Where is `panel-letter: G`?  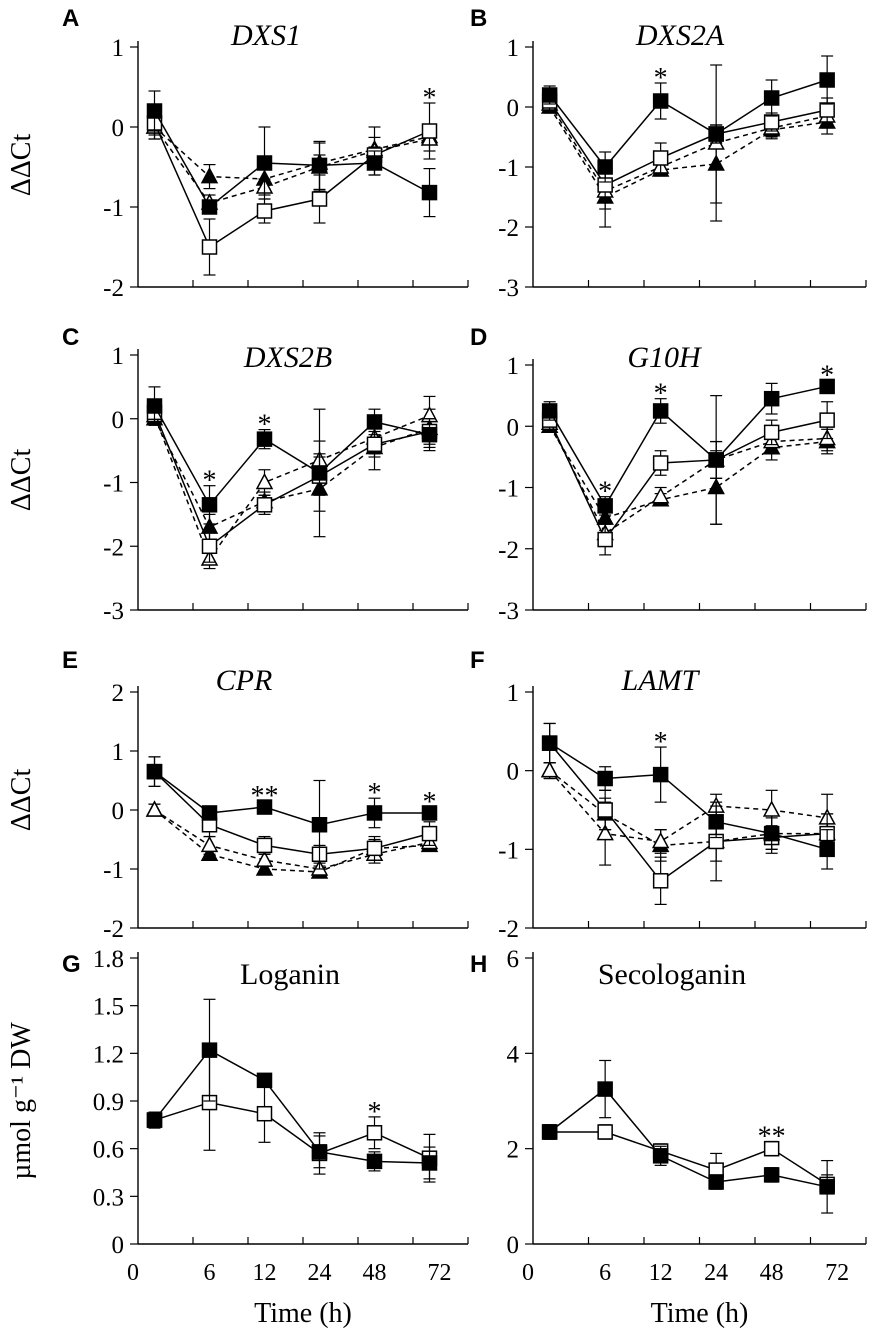
panel-letter: G is located at coordinates (71, 964).